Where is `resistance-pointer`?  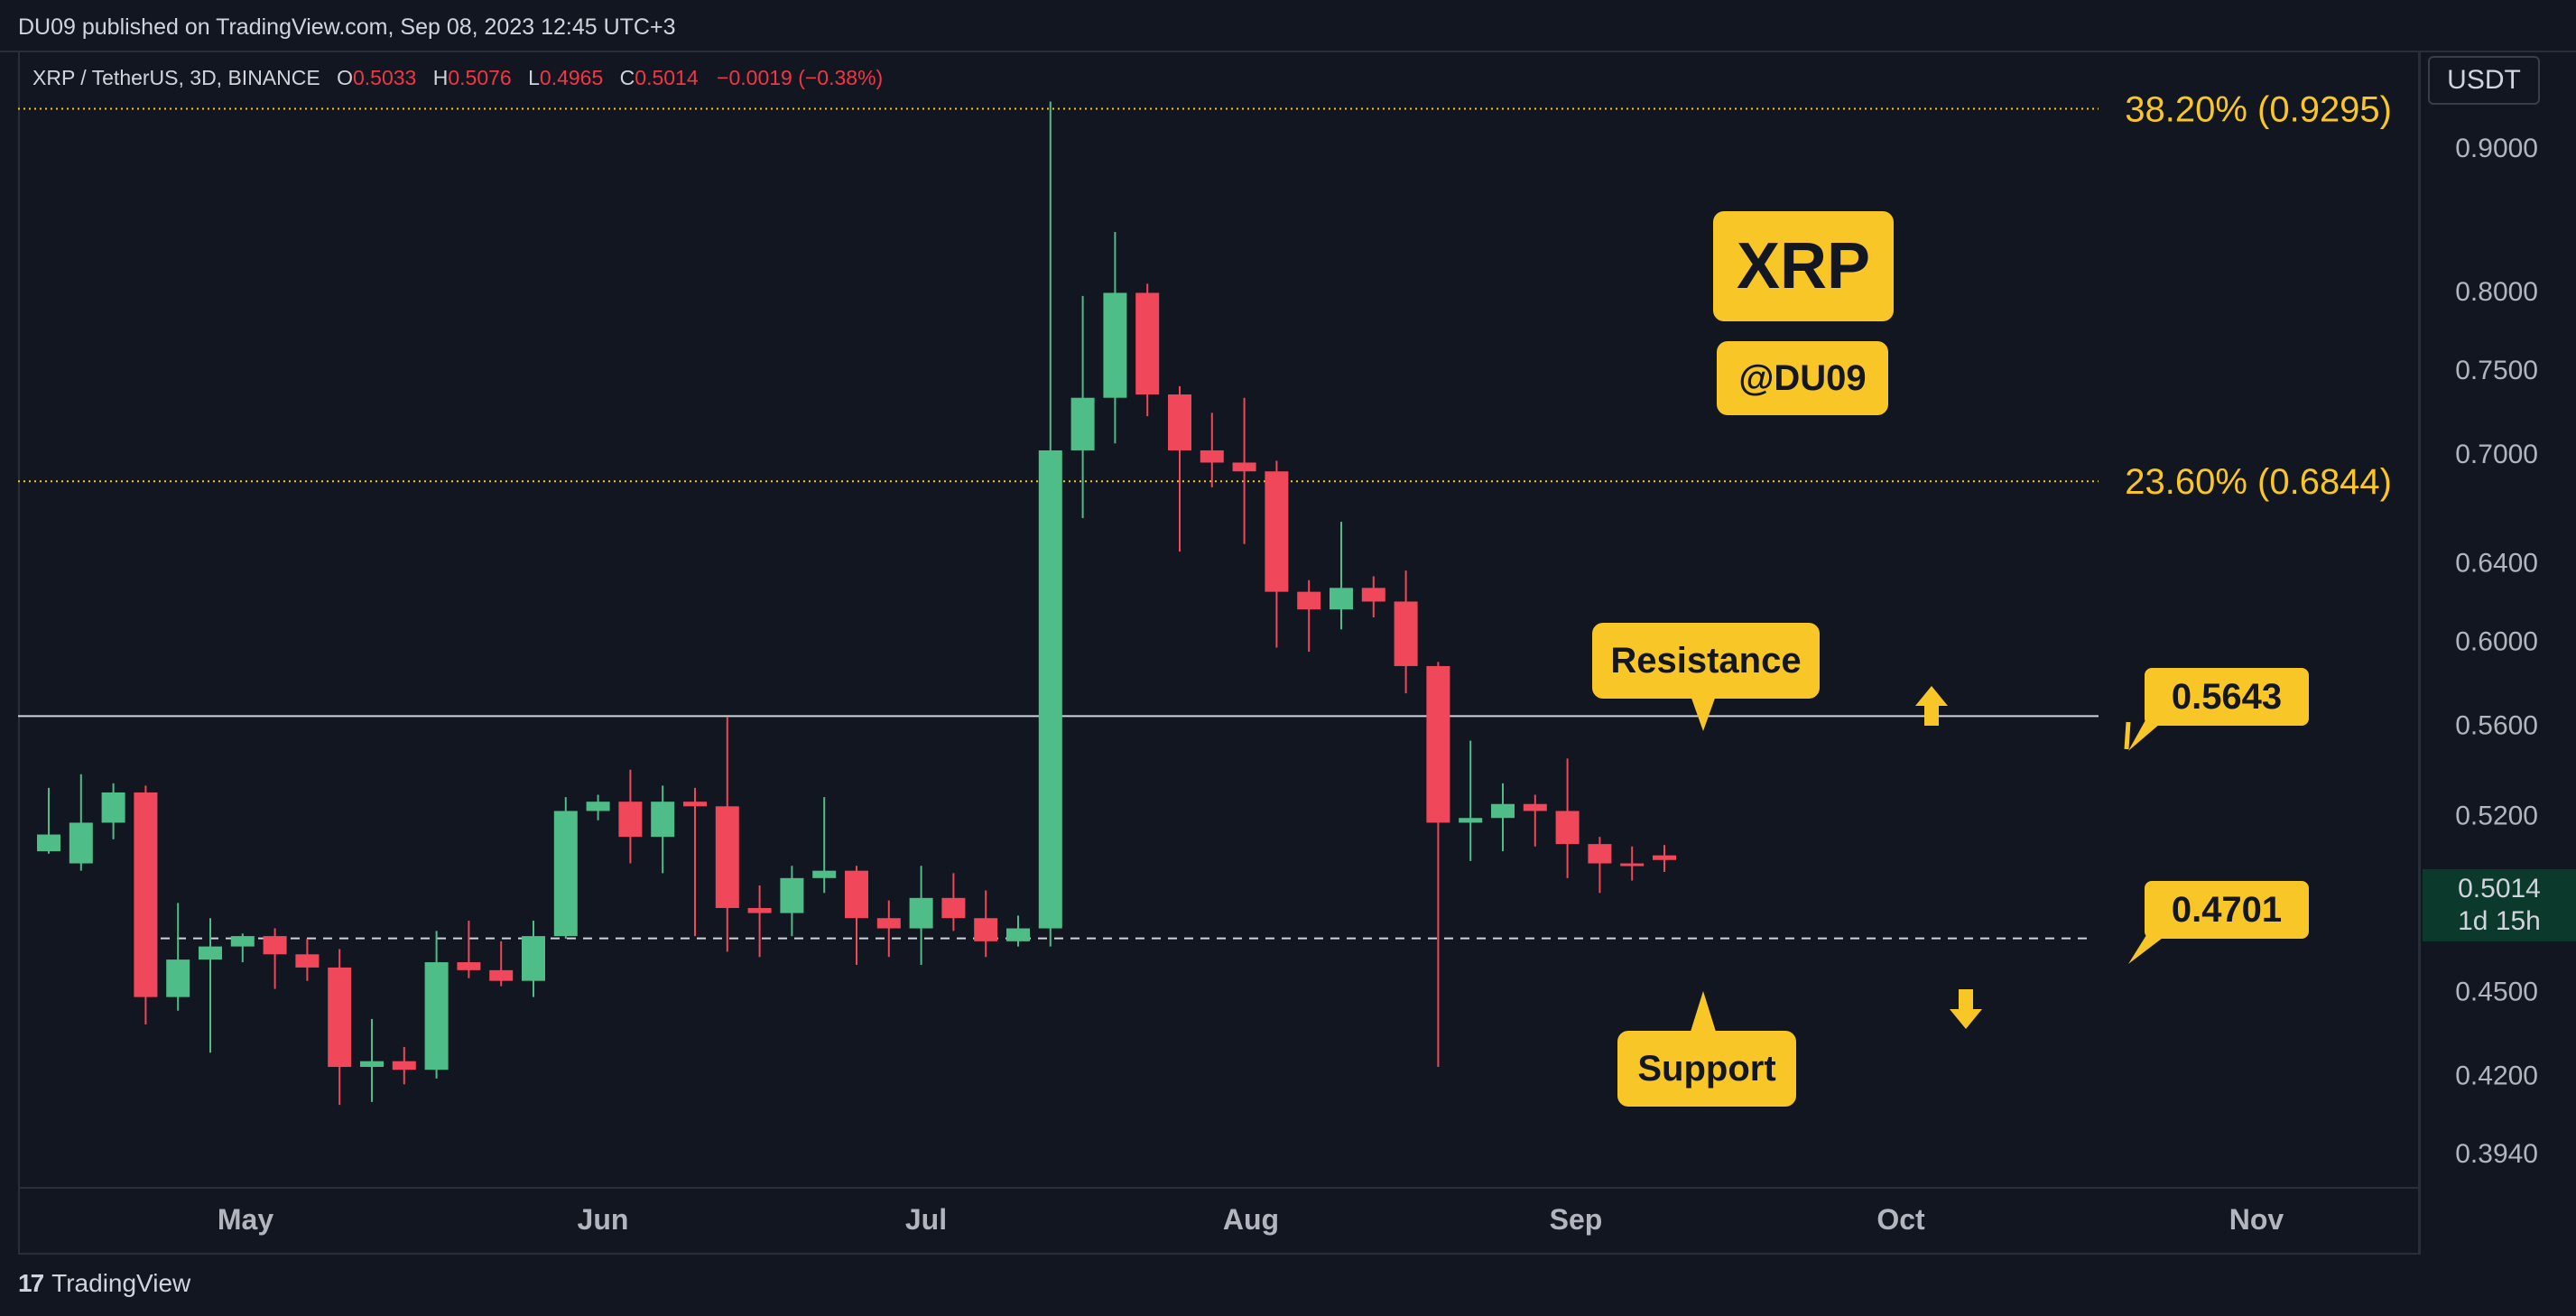 resistance-pointer is located at coordinates (1704, 712).